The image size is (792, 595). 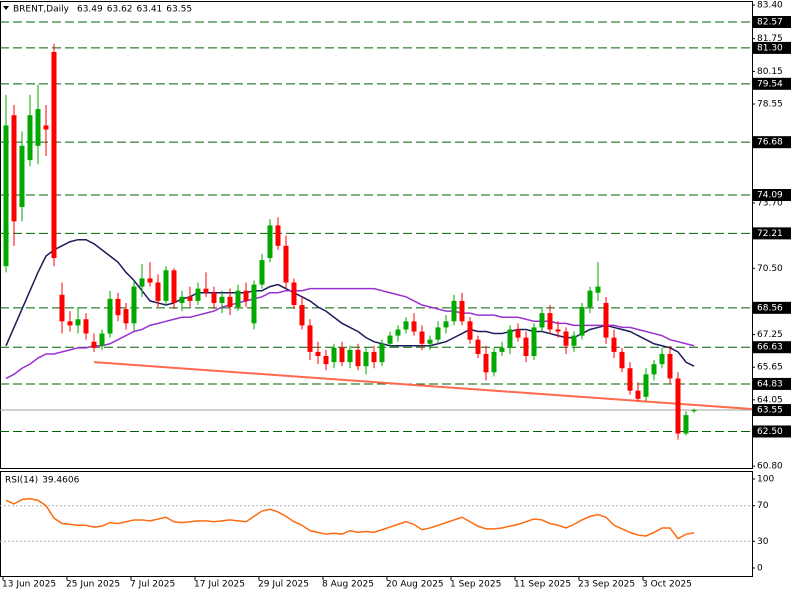 What do you see at coordinates (152, 585) in the screenshot?
I see `x-tick-label: 7 Jul 2025` at bounding box center [152, 585].